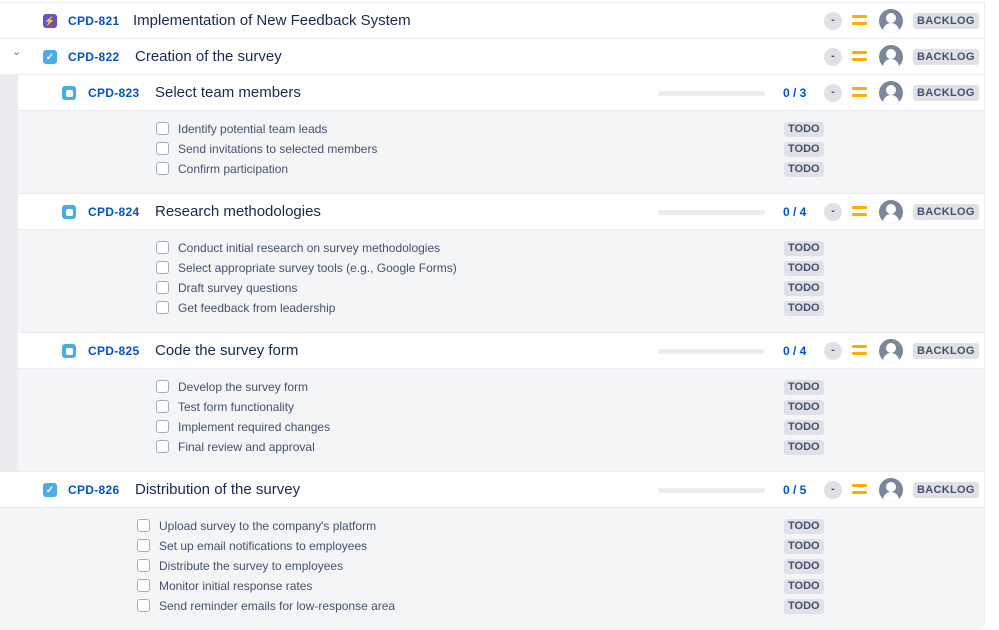 This screenshot has width=999, height=630. What do you see at coordinates (501, 427) in the screenshot?
I see `checklist-item: Implement required changes TODO` at bounding box center [501, 427].